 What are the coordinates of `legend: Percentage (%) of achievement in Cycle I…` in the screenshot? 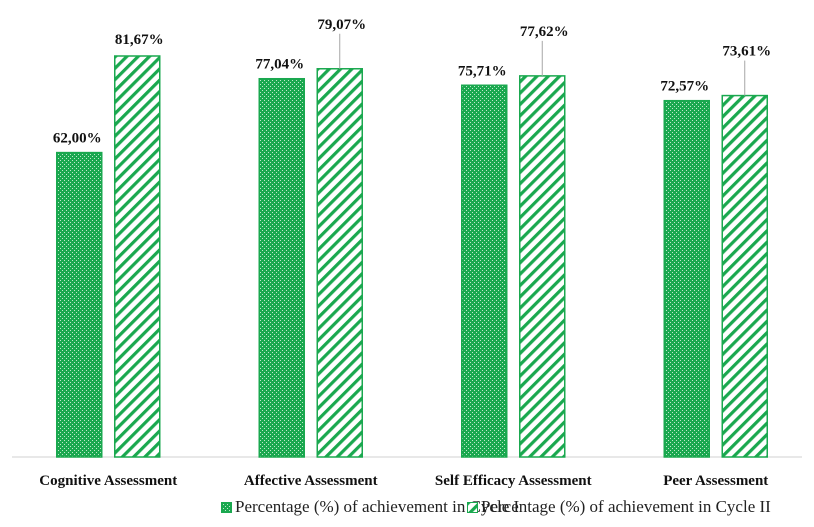 It's located at (407, 509).